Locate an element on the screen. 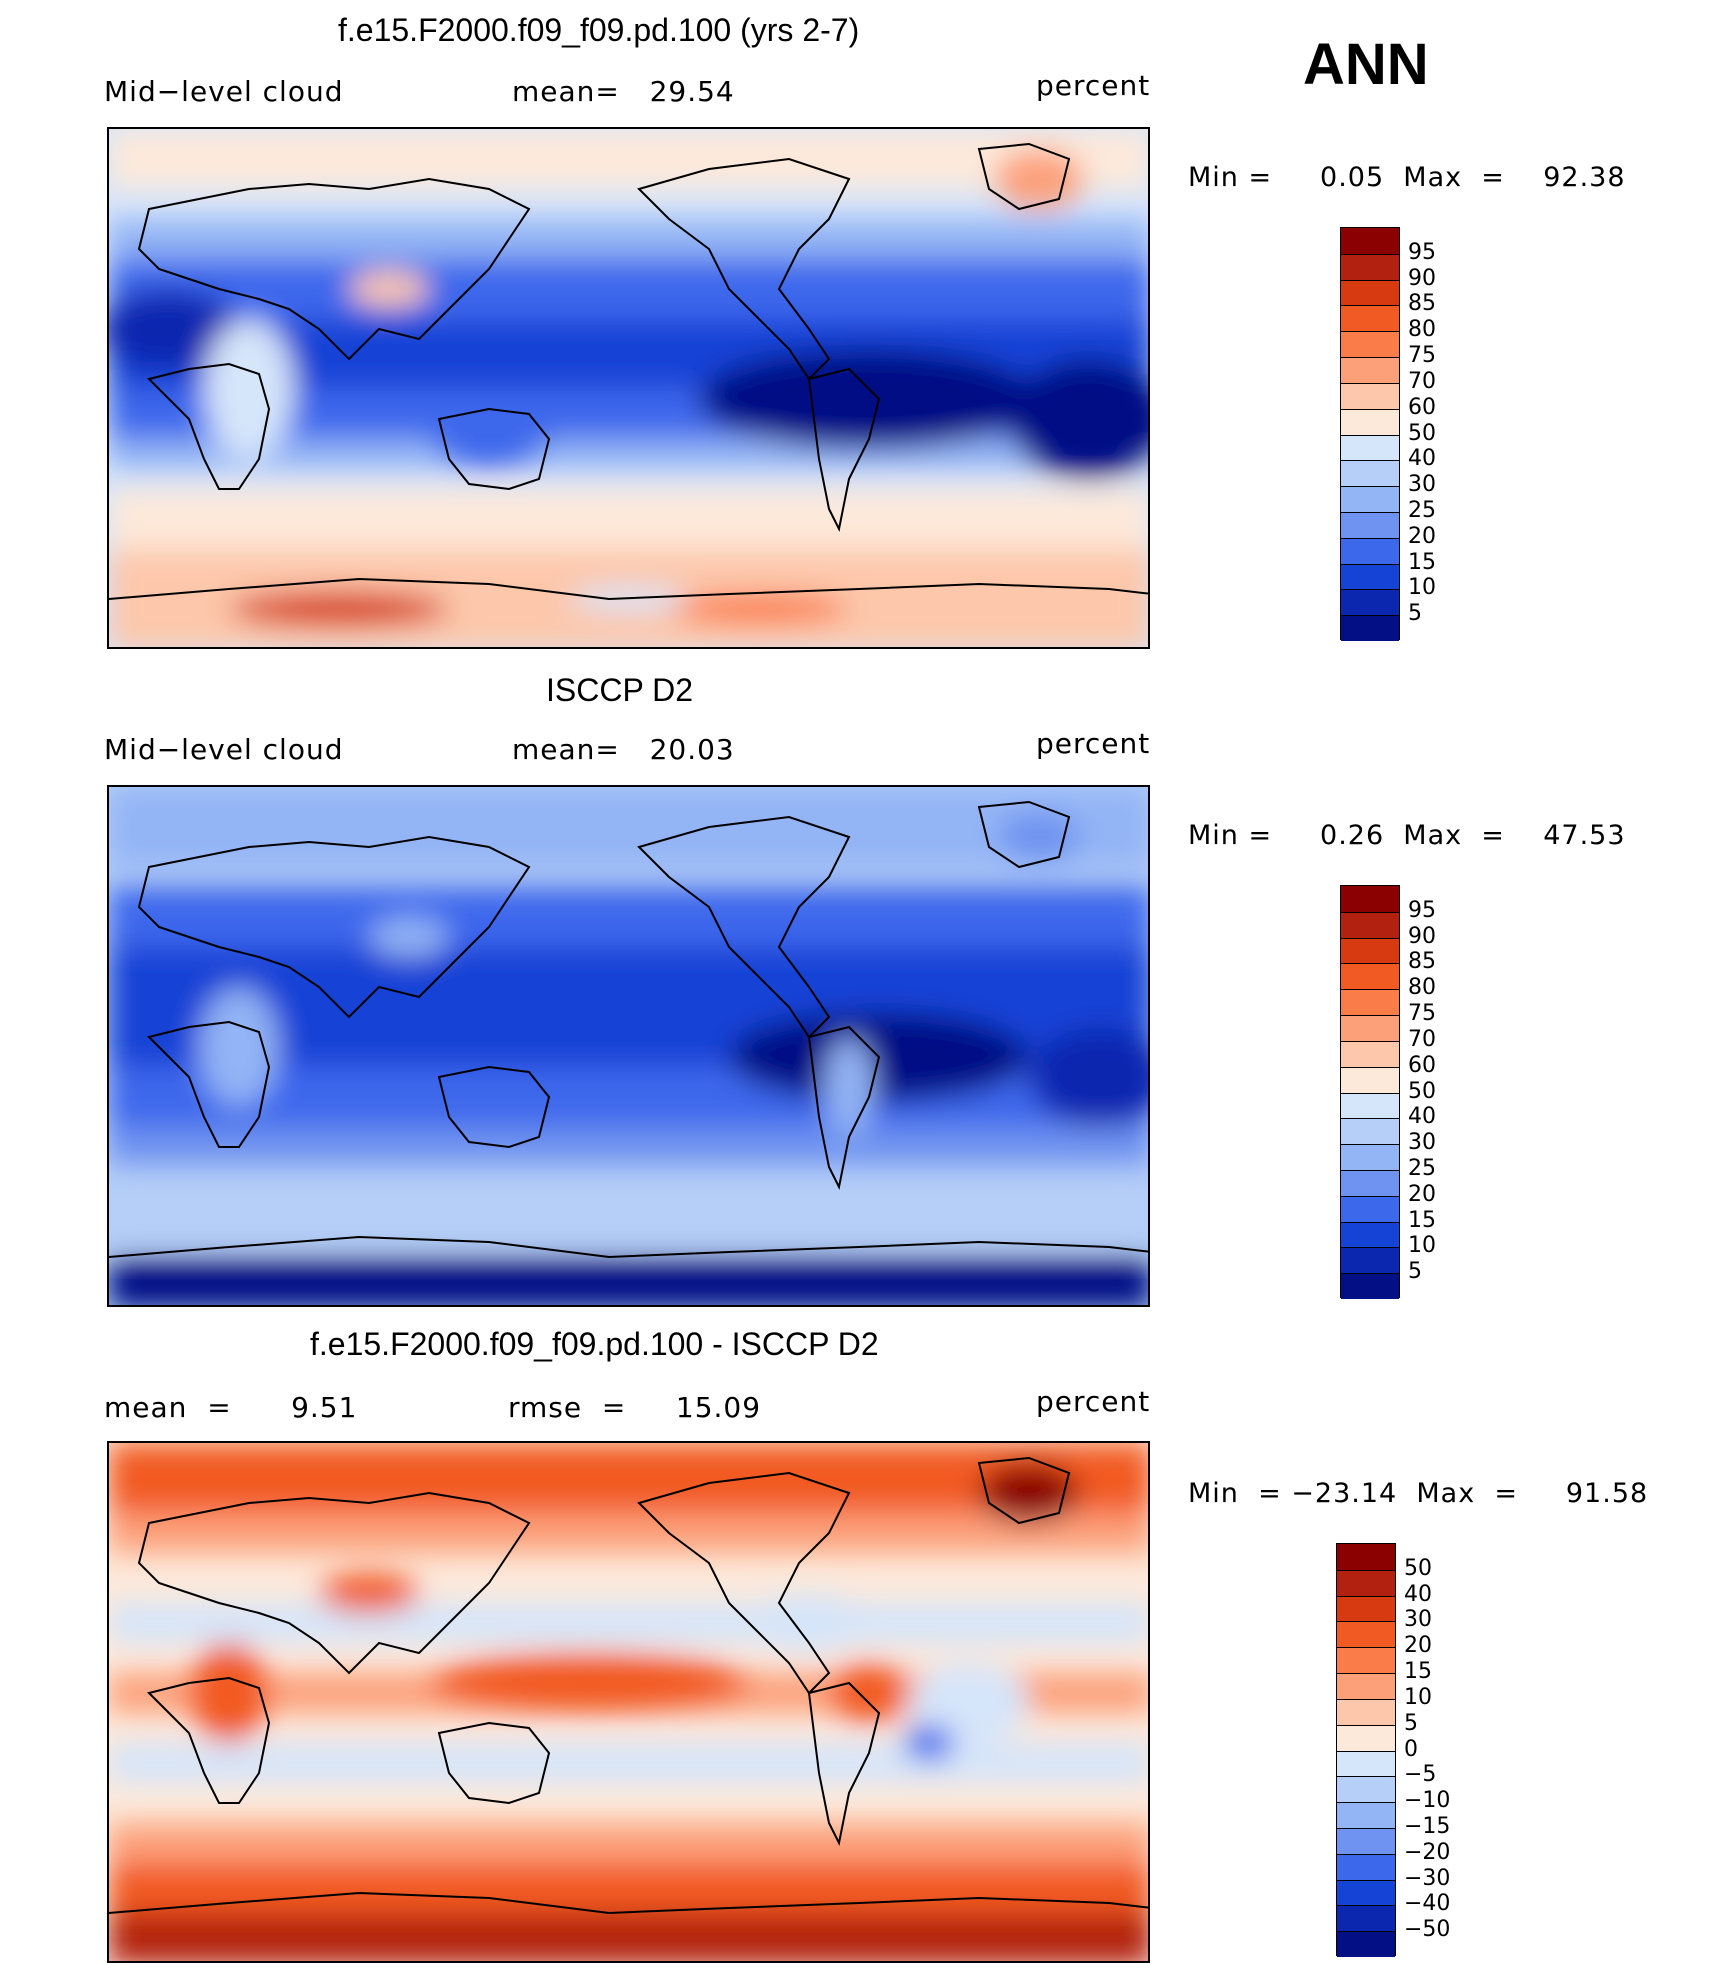 The image size is (1710, 1963). panel-1-mean-label: mean= 29.54 is located at coordinates (623, 91).